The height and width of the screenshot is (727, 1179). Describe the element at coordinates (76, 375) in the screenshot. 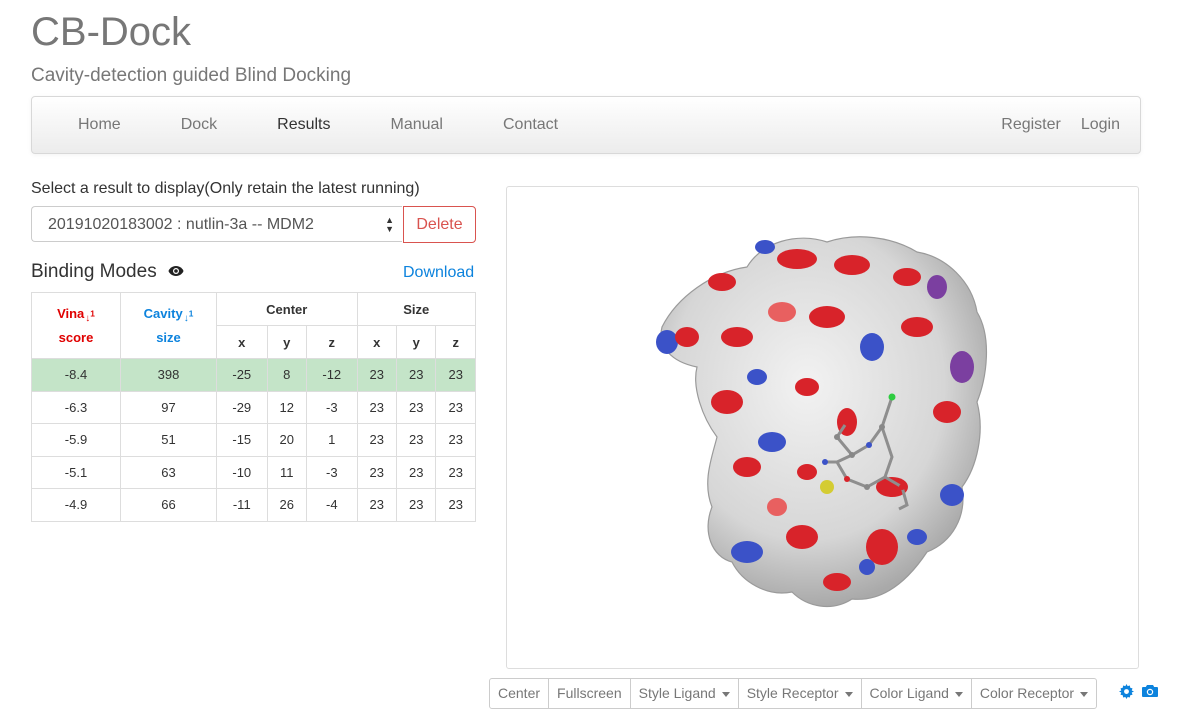

I see `vina-score-cell: -8.4` at that location.